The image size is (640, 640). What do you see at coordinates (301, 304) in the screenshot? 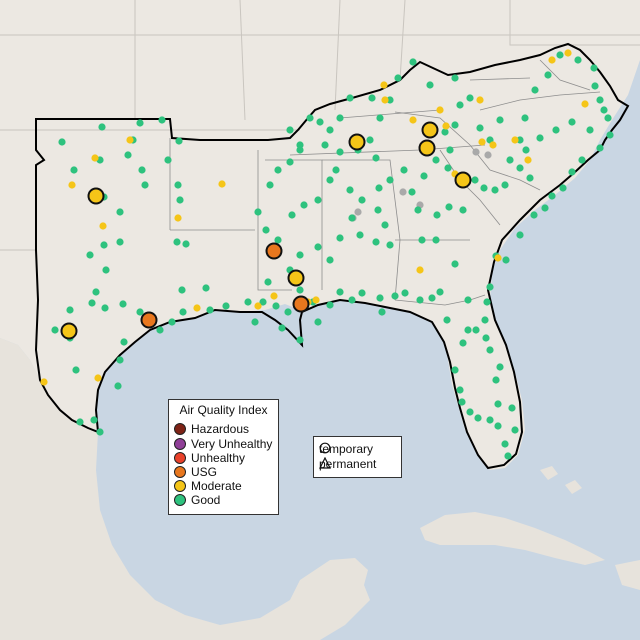
I see `station-marker-usg` at bounding box center [301, 304].